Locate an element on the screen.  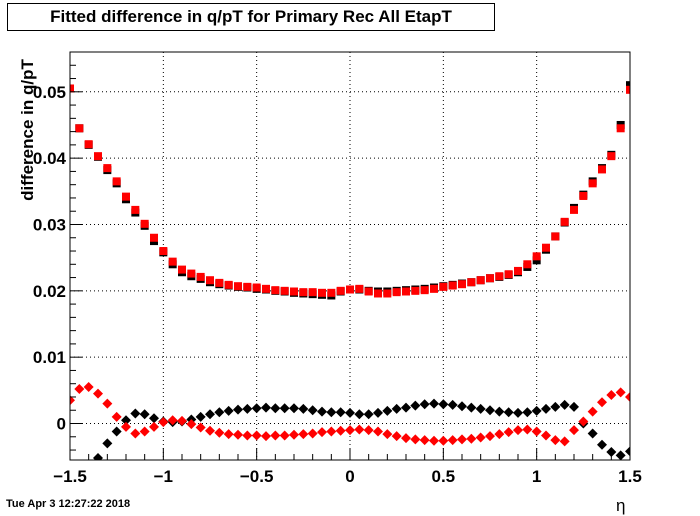
x-tick-label: 0 is located at coordinates (349, 476).